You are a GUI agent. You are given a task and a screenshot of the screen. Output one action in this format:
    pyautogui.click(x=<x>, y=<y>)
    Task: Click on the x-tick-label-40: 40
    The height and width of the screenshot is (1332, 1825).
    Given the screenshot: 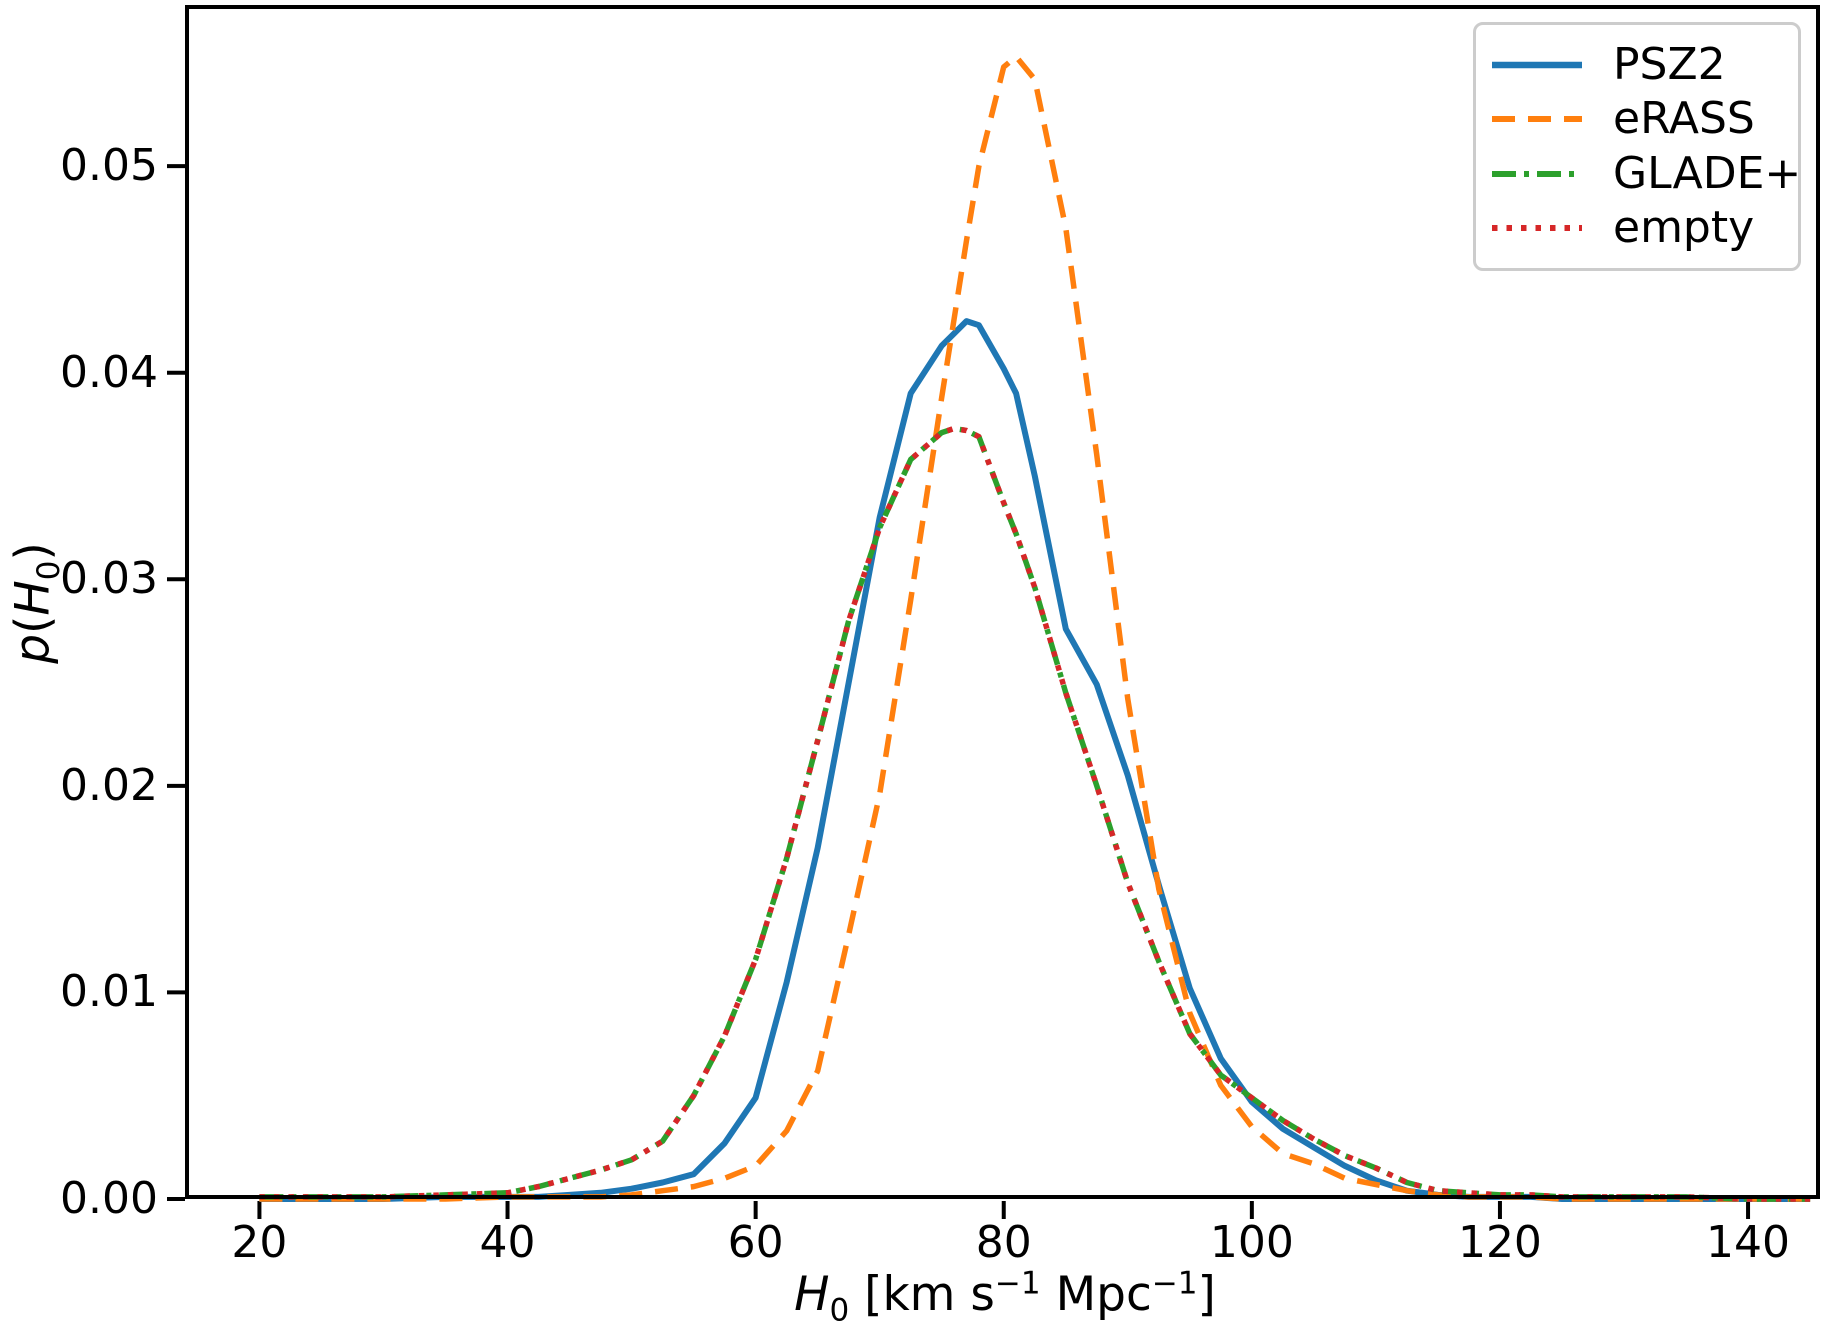 What is the action you would take?
    pyautogui.click(x=507, y=1242)
    